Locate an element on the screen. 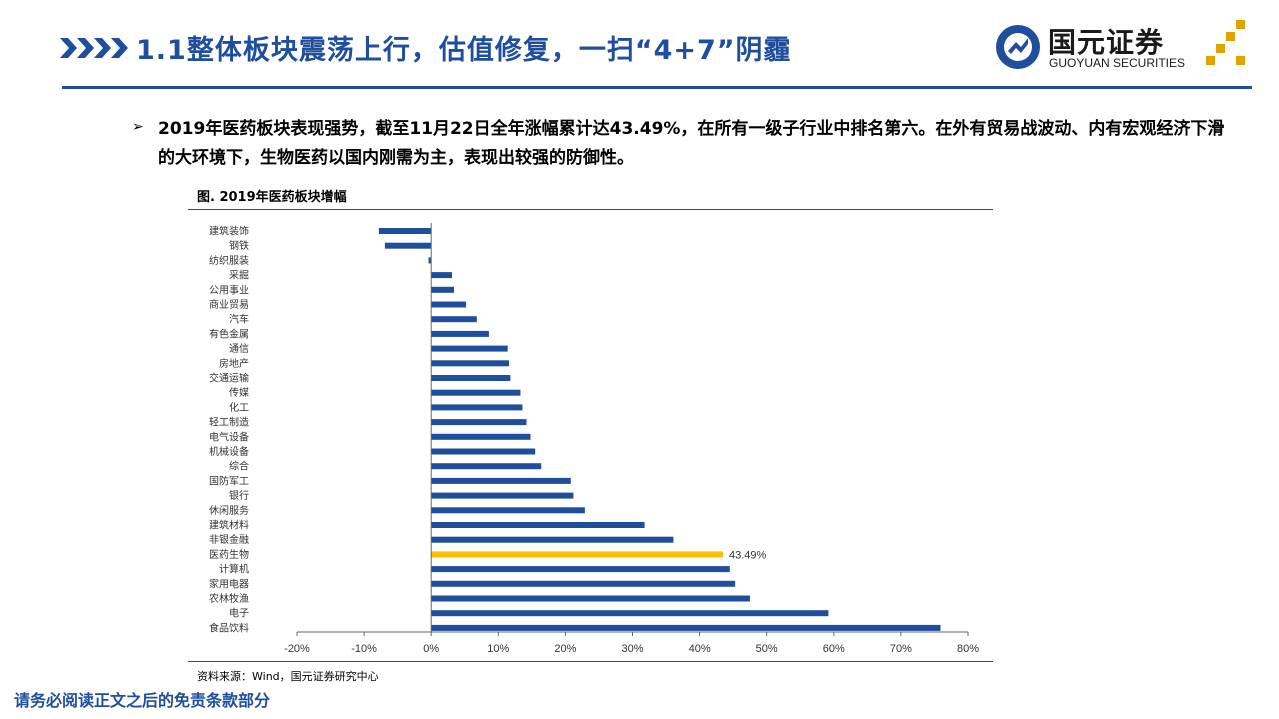 The image size is (1279, 719). category-label: 传媒 is located at coordinates (239, 393).